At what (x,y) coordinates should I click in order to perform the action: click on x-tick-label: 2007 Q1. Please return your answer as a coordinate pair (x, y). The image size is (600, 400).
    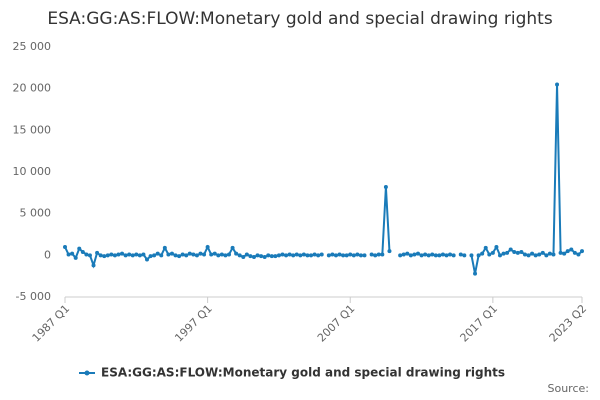
    Looking at the image, I should click on (336, 323).